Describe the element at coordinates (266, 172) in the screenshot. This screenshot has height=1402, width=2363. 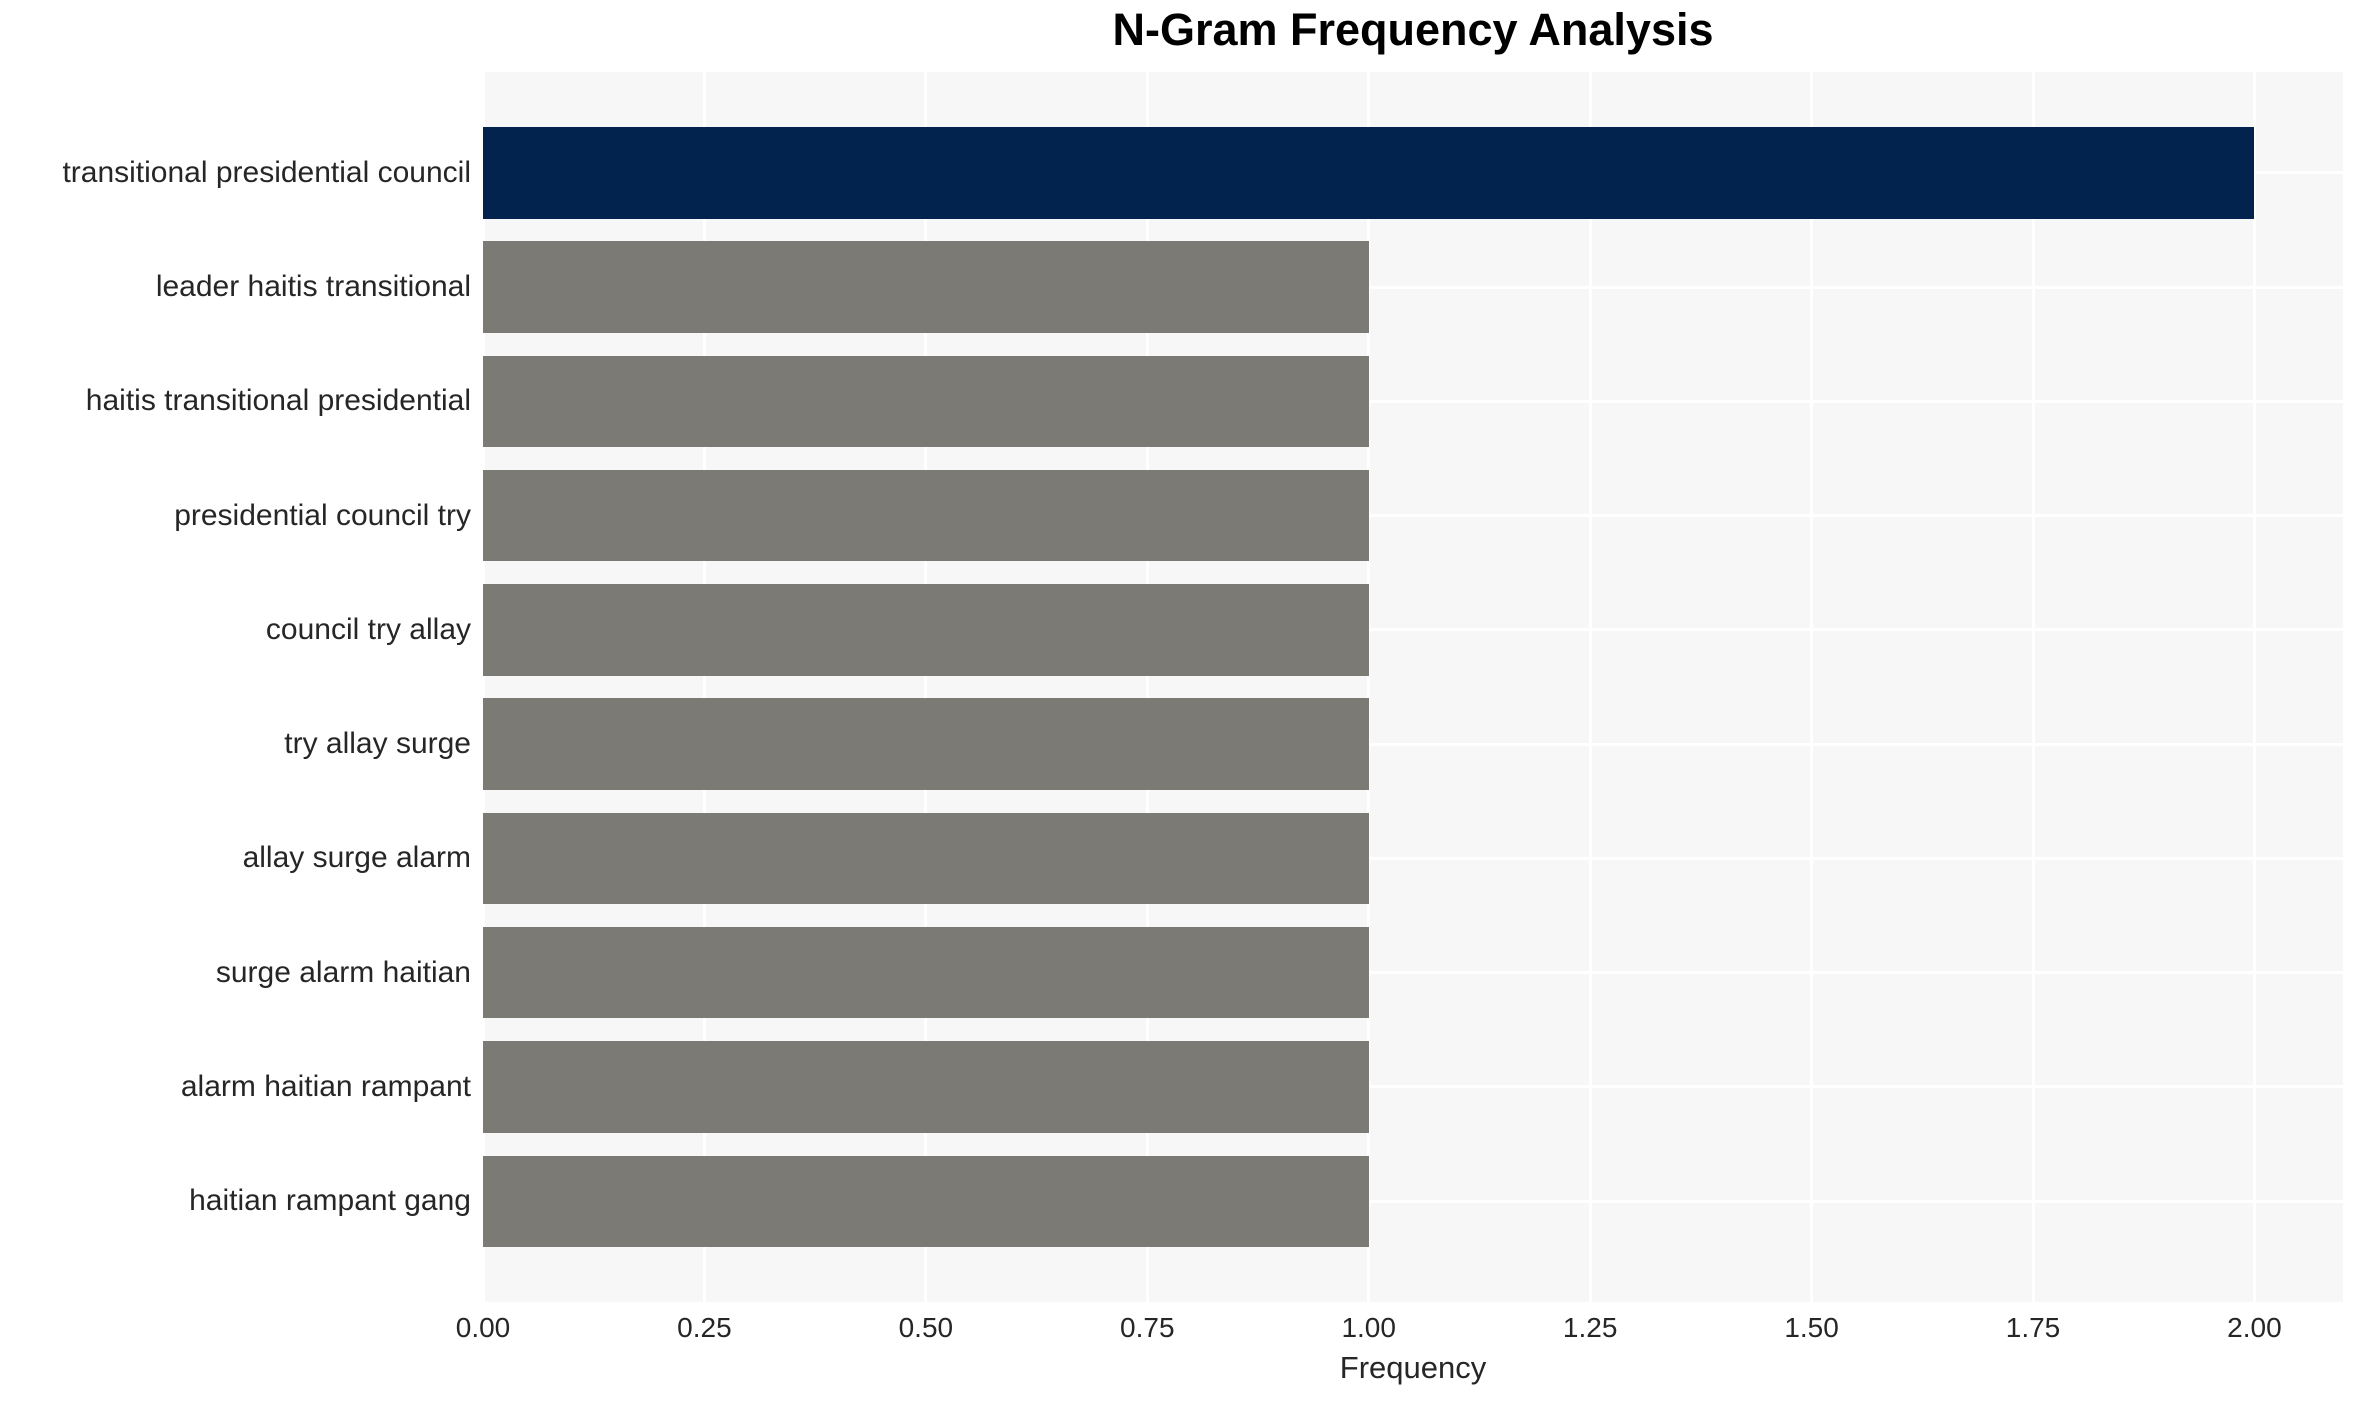
I see `y-tick-label: transitional presidential council` at that location.